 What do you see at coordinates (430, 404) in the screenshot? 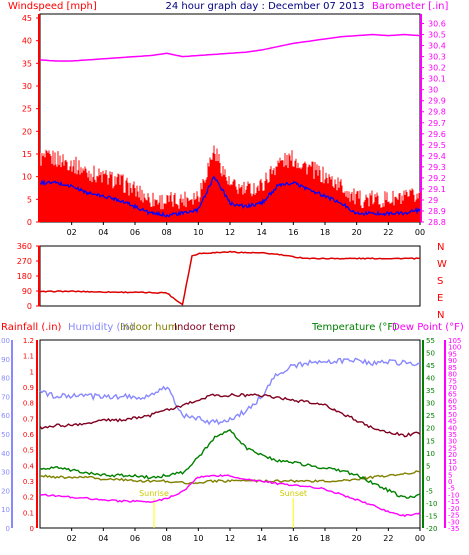
I see `temperature-tick-label: 30` at bounding box center [430, 404].